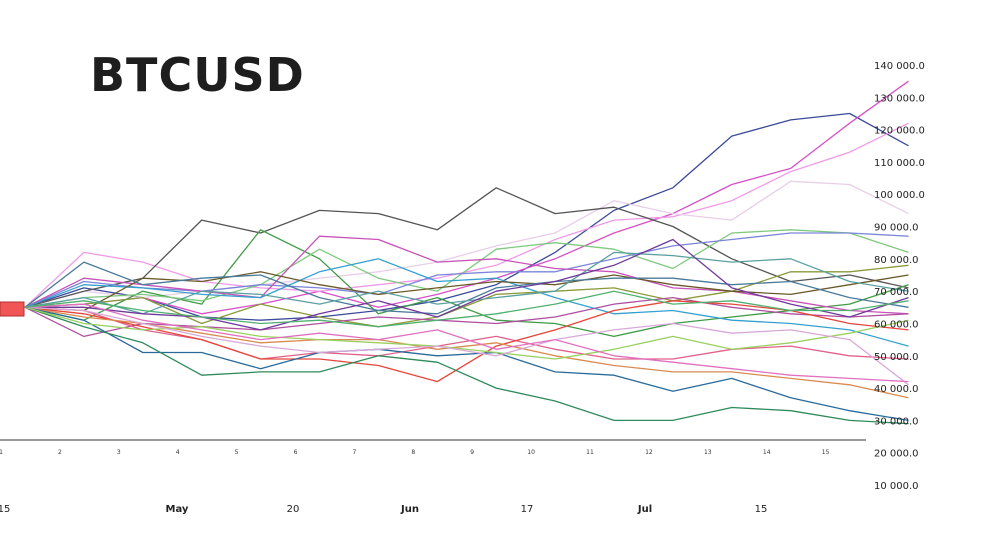 Image resolution: width=984 pixels, height=557 pixels. What do you see at coordinates (708, 452) in the screenshot?
I see `x-step-label: 13` at bounding box center [708, 452].